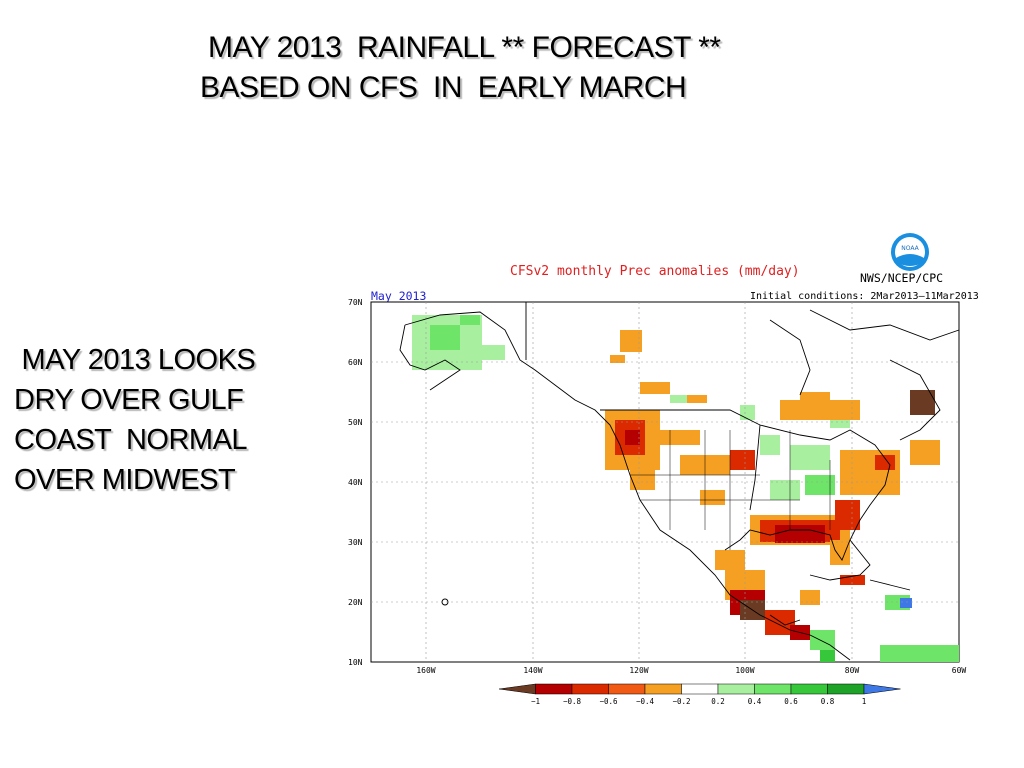 The width and height of the screenshot is (1024, 768). Describe the element at coordinates (355, 362) in the screenshot. I see `lat-label: 60N` at that location.